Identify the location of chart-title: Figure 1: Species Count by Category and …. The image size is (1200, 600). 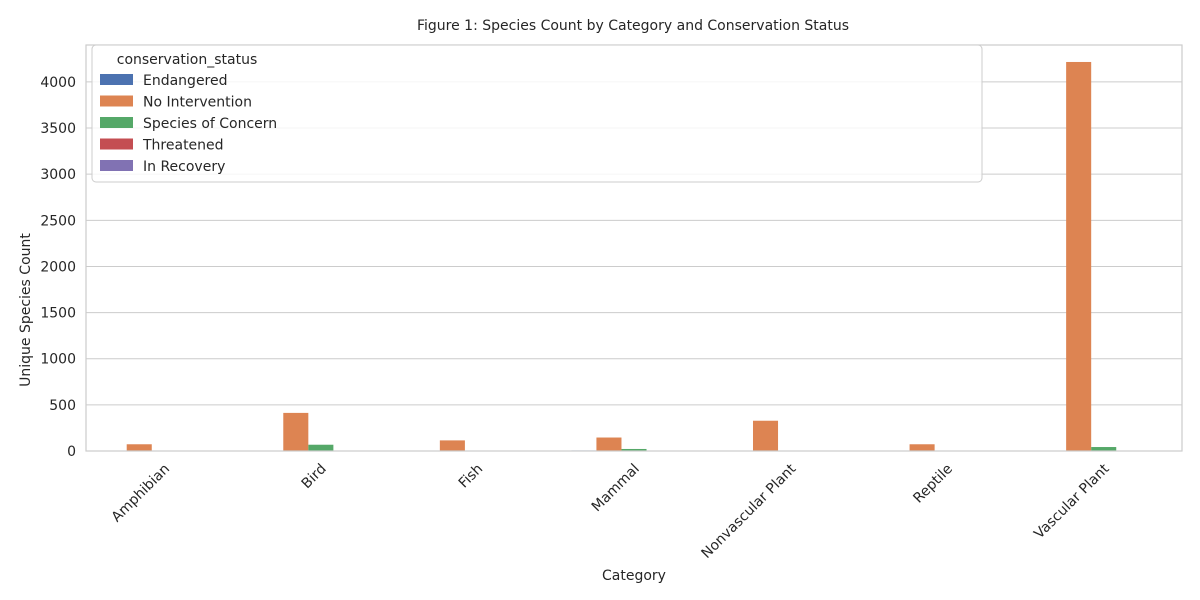
(633, 26).